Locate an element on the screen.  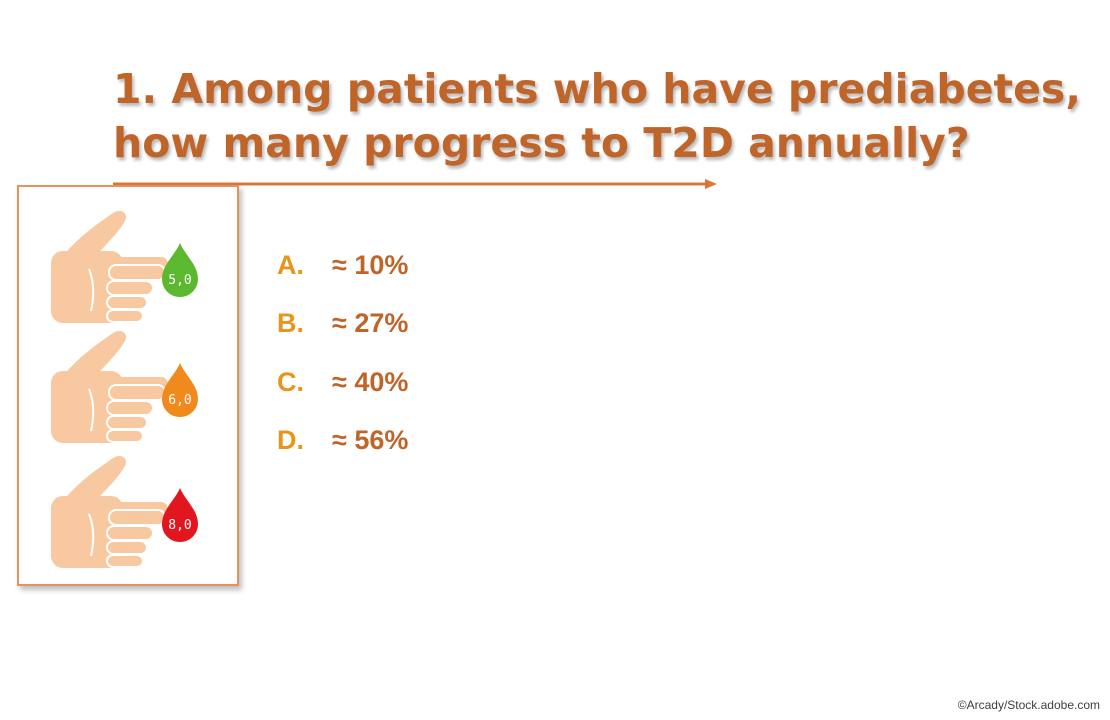
answer-options: A. ≈ 10% B. ≈ 27% C. ≈ 40% D. ≈ 56% is located at coordinates (342, 353).